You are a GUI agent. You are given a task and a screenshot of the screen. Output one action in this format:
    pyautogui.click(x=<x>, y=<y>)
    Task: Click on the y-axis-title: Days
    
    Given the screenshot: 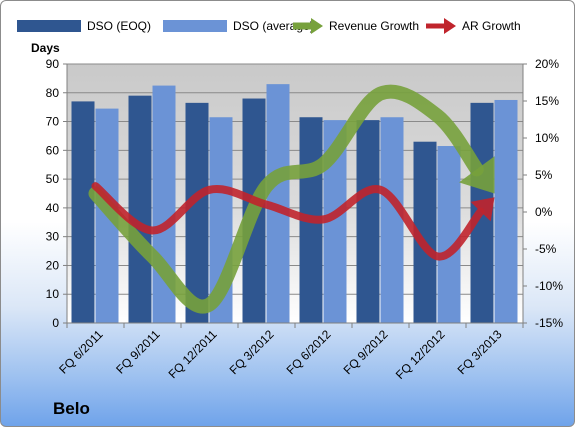 What is the action you would take?
    pyautogui.click(x=45, y=48)
    